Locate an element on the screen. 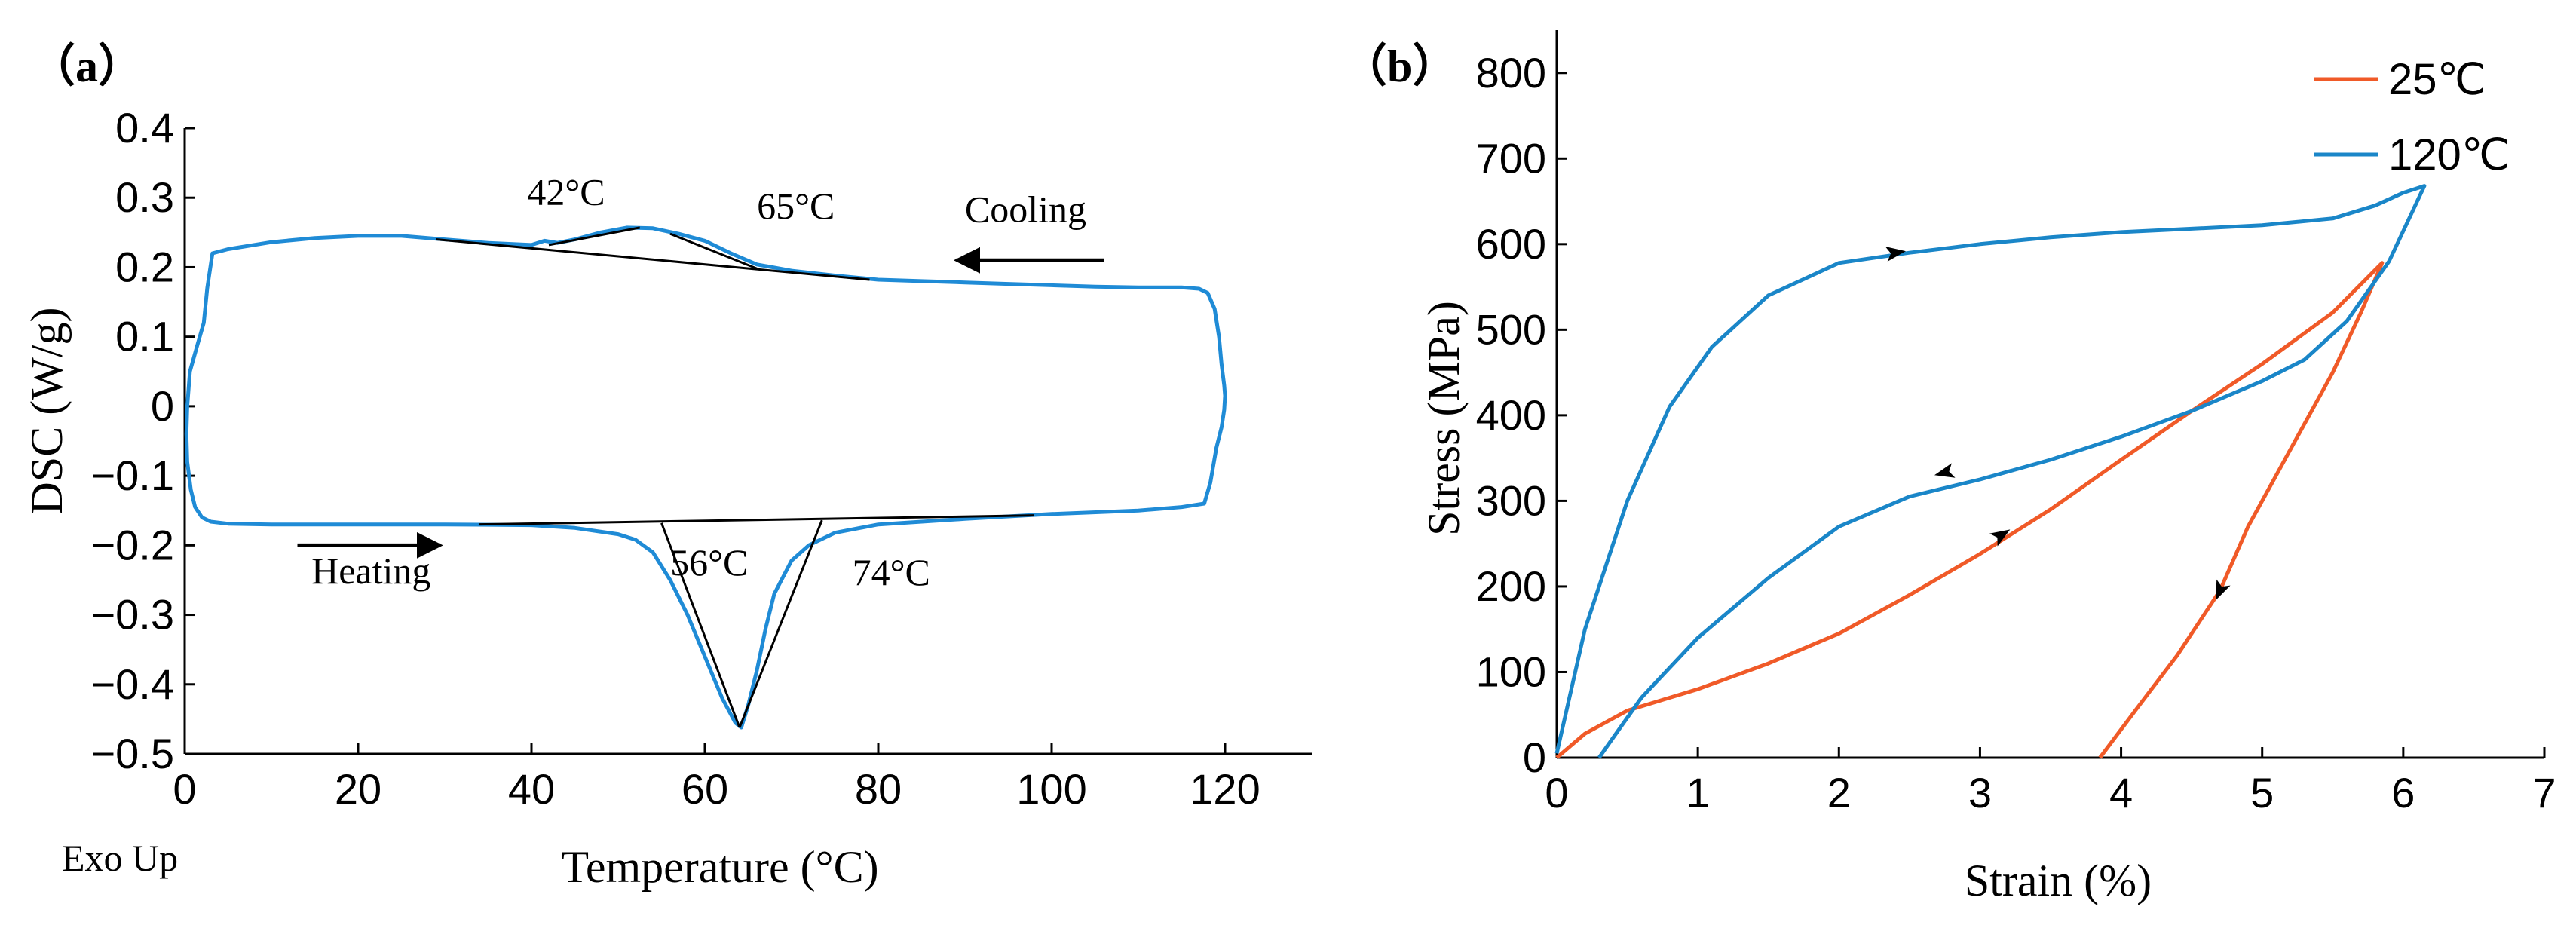  ss-x-tick-label: 3 is located at coordinates (1980, 792).